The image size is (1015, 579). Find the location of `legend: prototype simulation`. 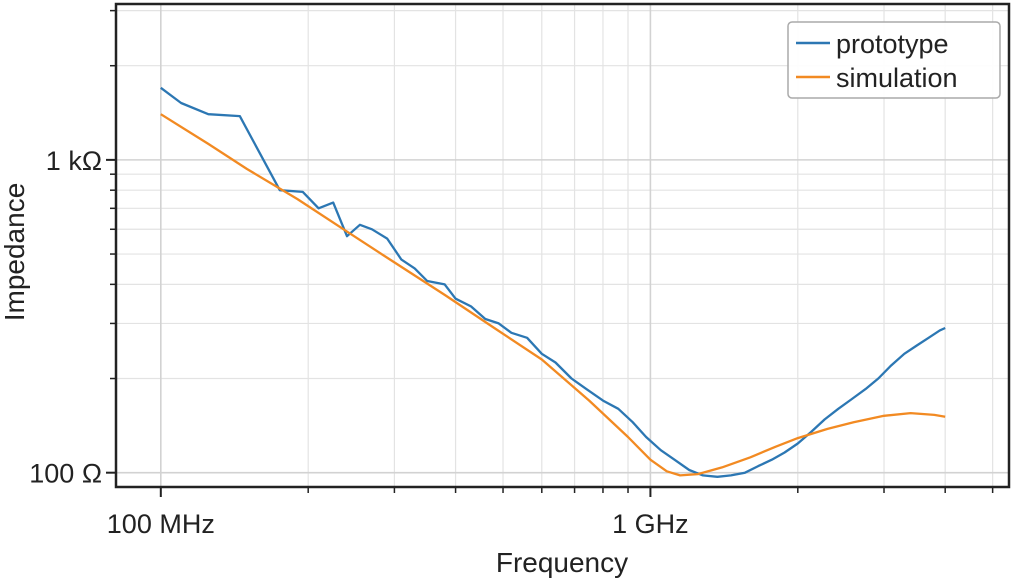

legend: prototype simulation is located at coordinates (894, 60).